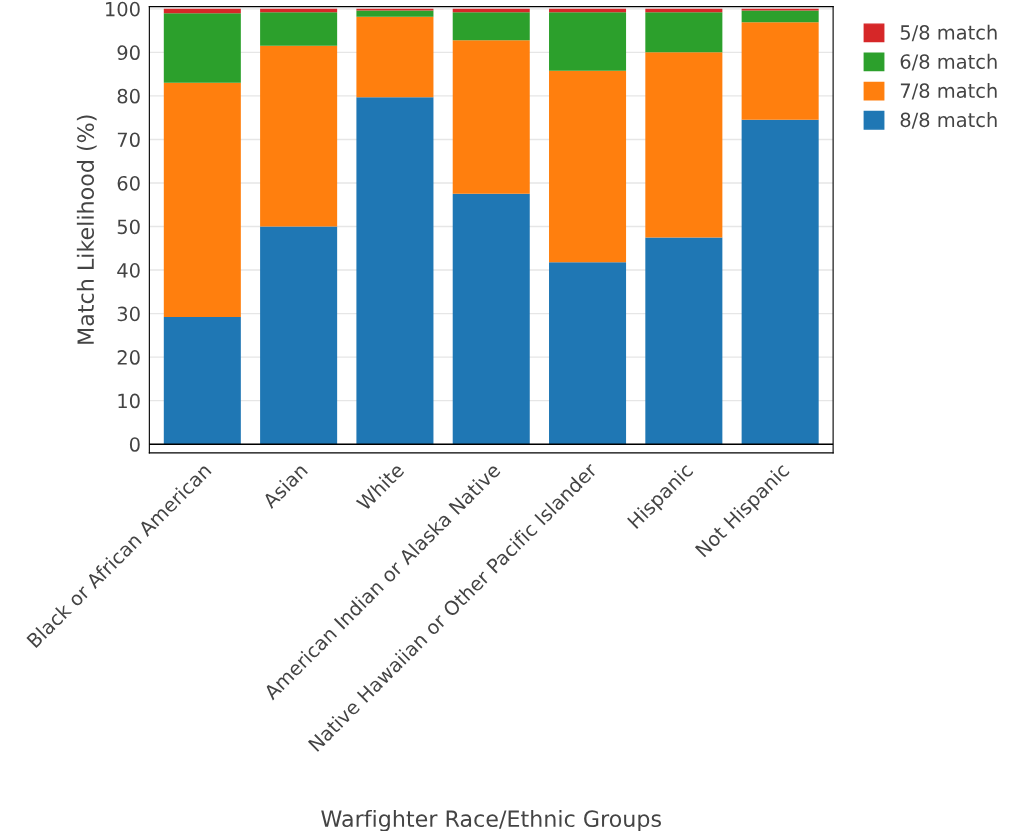 Image resolution: width=1016 pixels, height=831 pixels. Describe the element at coordinates (123, 9) in the screenshot. I see `y-tick-label: 100` at that location.